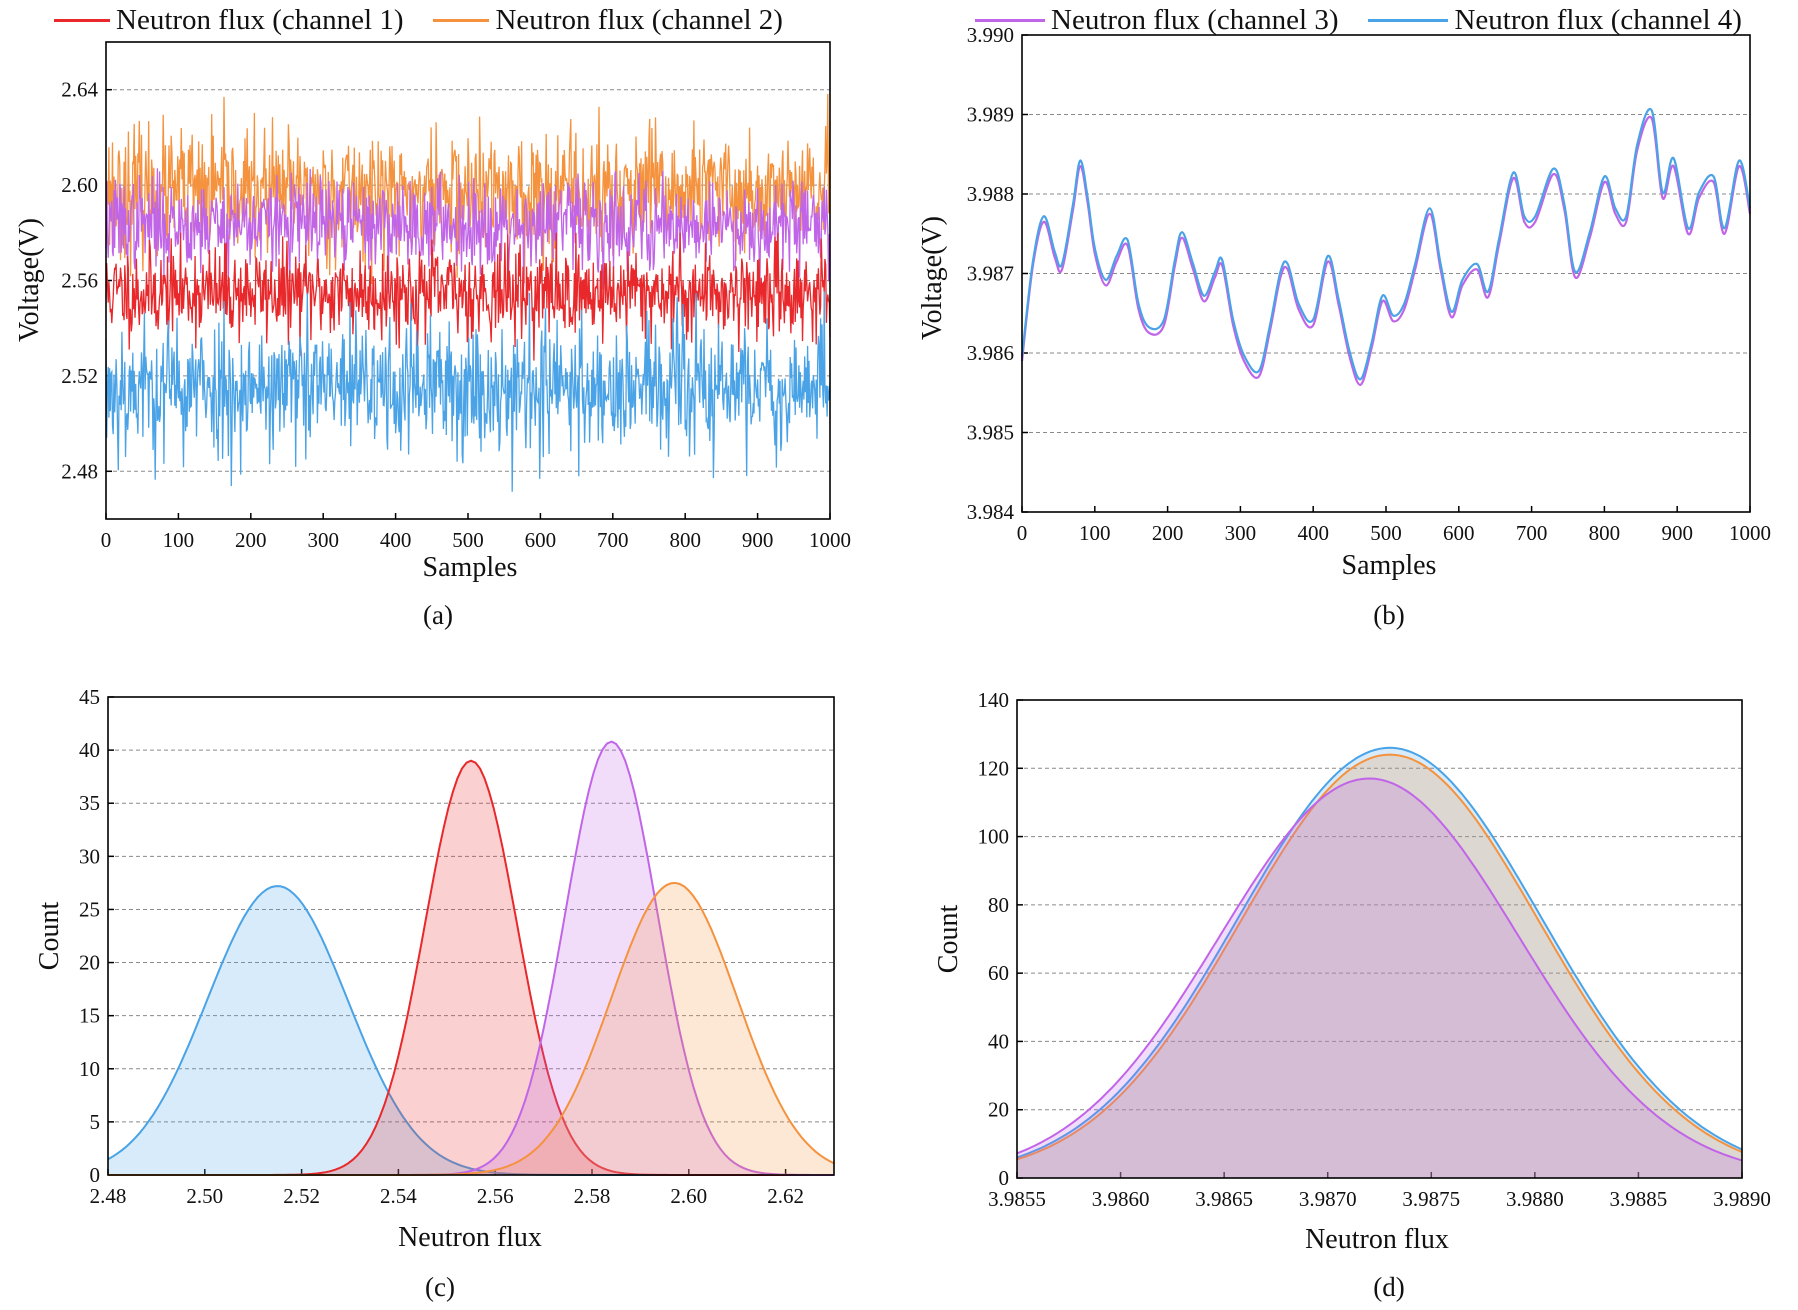  Describe the element at coordinates (998, 905) in the screenshot. I see `chart-d-ytick-label: 80` at that location.